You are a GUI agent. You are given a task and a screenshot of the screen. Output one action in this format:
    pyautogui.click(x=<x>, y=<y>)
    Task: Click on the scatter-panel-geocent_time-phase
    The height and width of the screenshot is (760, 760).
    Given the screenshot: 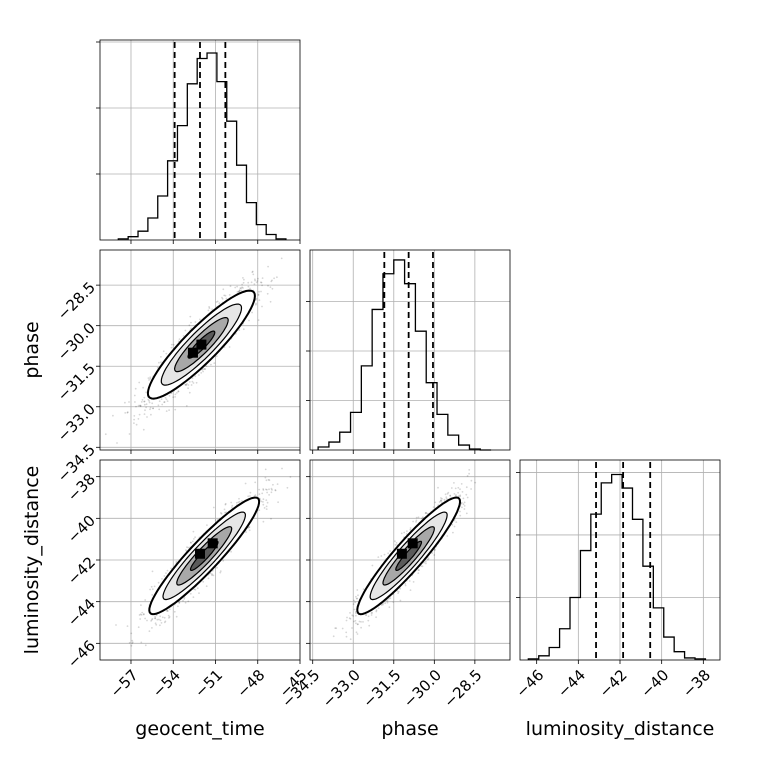 What is the action you would take?
    pyautogui.click(x=198, y=351)
    